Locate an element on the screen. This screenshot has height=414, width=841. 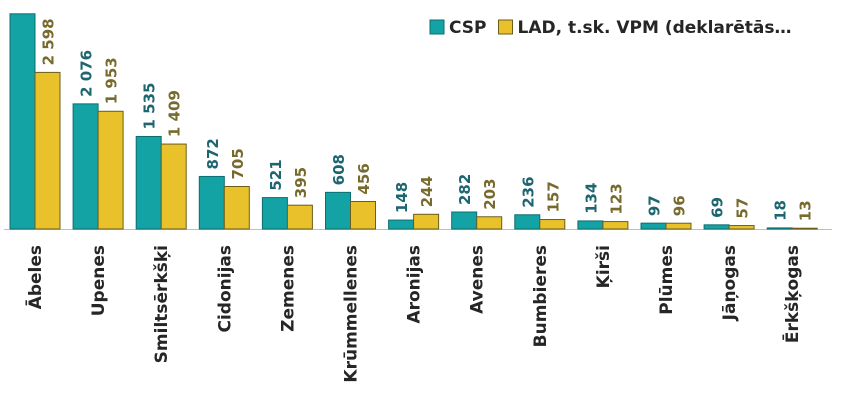
value-label: 521 is located at coordinates (276, 174).